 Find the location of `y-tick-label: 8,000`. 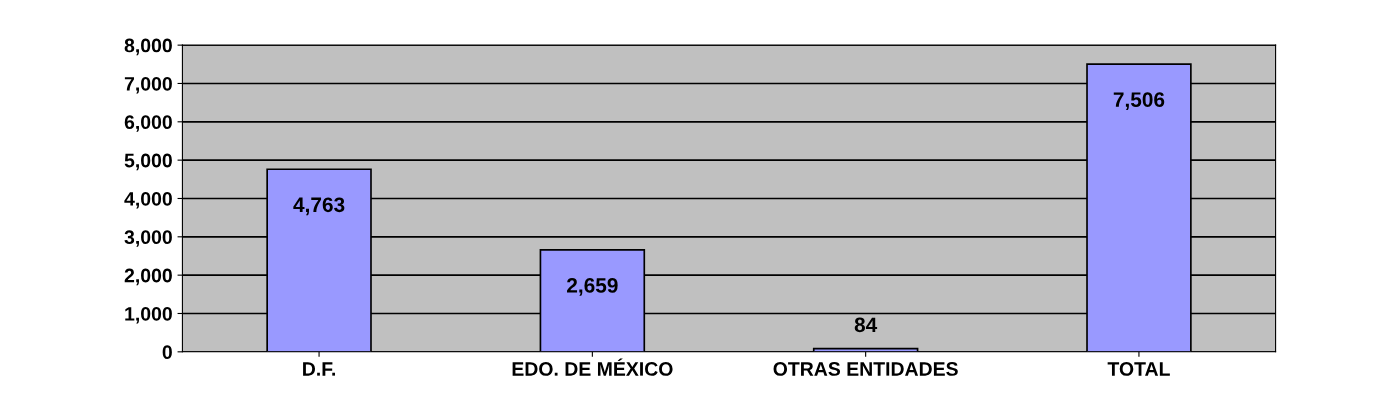

y-tick-label: 8,000 is located at coordinates (148, 47).